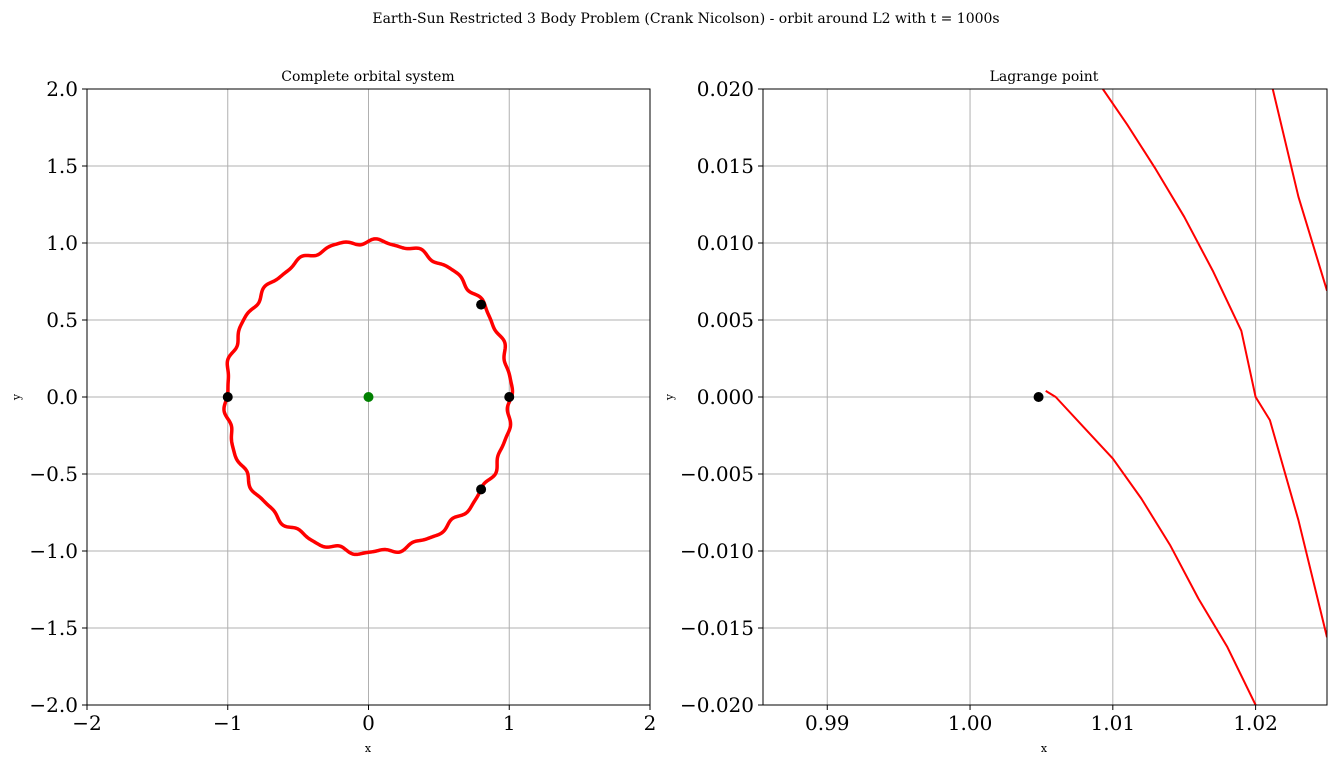 The height and width of the screenshot is (765, 1336). Describe the element at coordinates (717, 474) in the screenshot. I see `y-tick-label: −0.005` at that location.